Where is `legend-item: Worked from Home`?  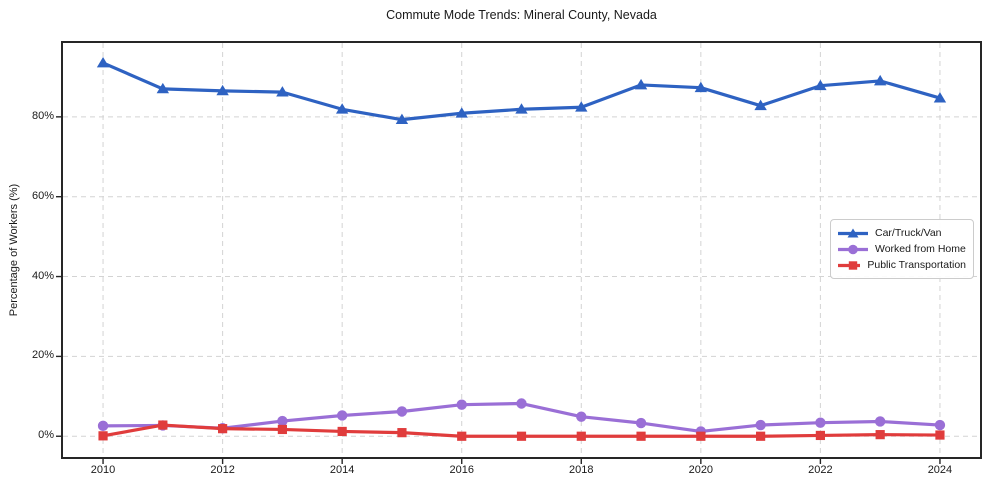
legend-item: Worked from Home is located at coordinates (902, 249).